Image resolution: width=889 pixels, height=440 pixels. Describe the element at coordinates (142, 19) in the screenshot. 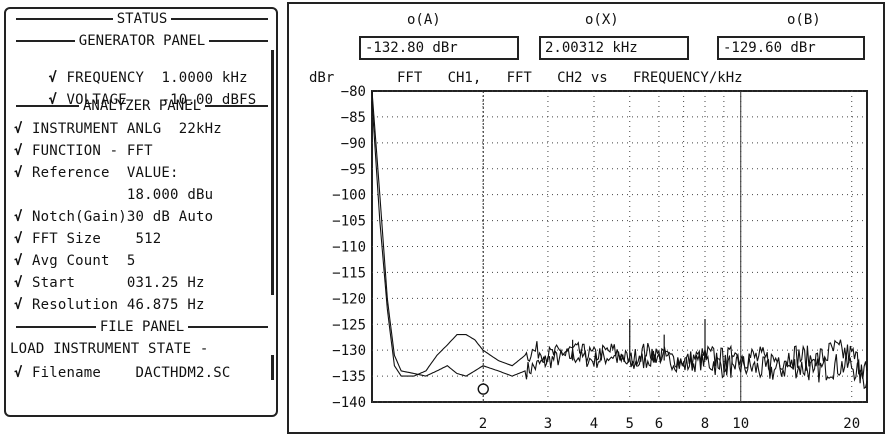

I see `status-title: STATUS` at that location.